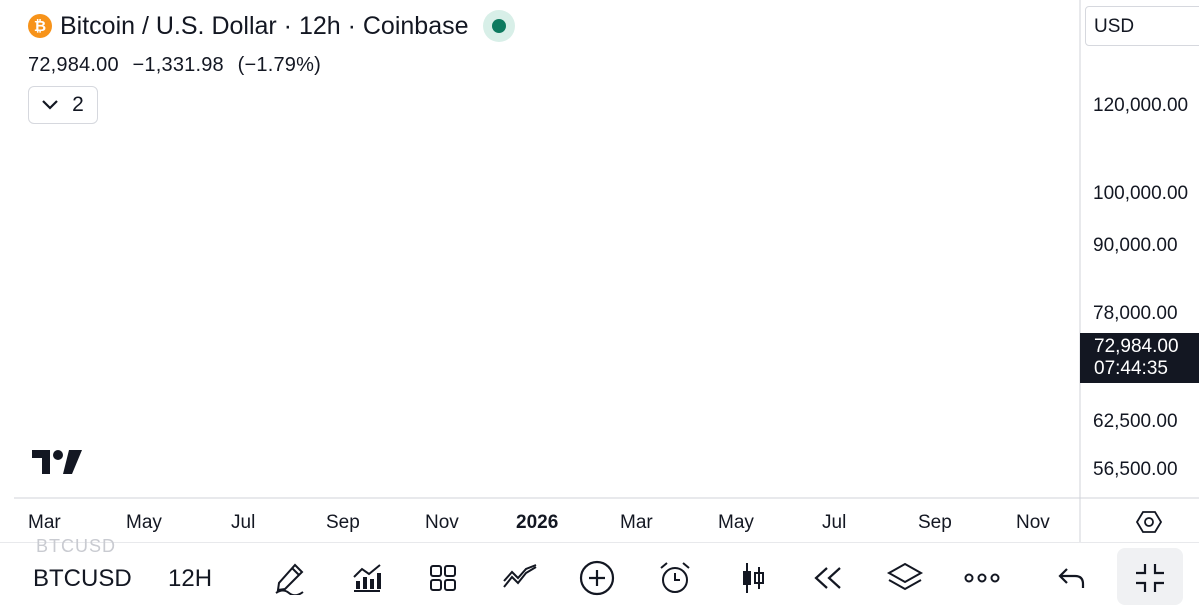  I want to click on market-status-indicator, so click(498, 26).